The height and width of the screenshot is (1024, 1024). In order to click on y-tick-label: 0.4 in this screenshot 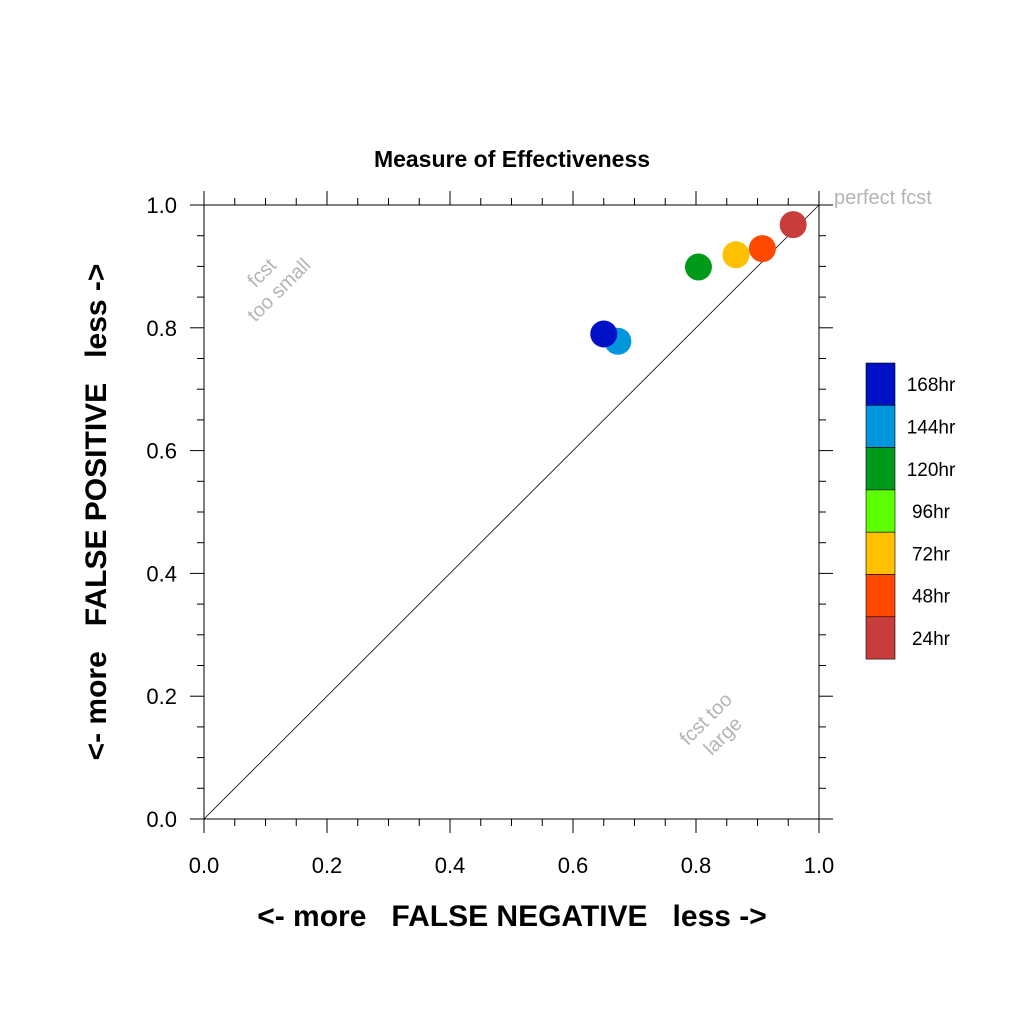, I will do `click(161, 573)`.